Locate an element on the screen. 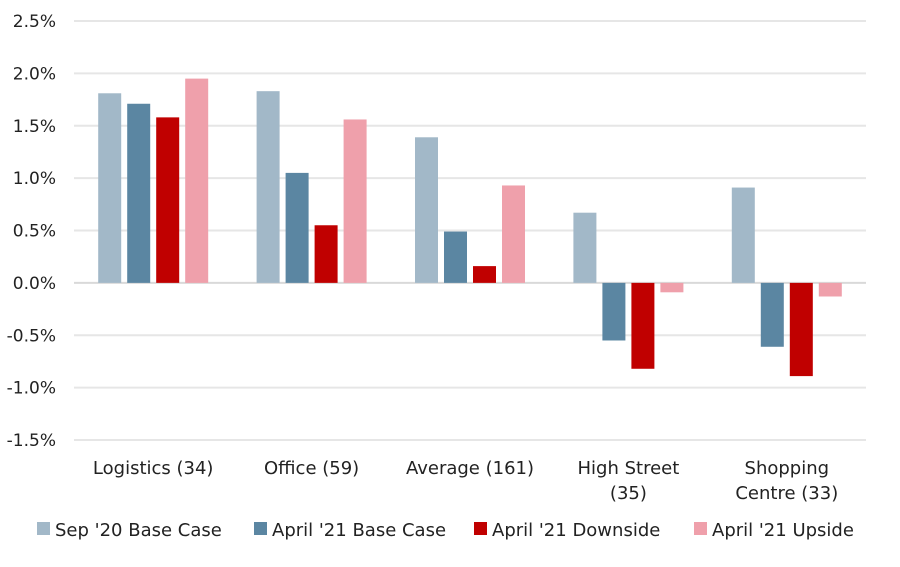 Image resolution: width=900 pixels, height=567 pixels. y-axis: 2.5% 2.0% 1.5% 1.0% 0.5% 0.0% -0.5% -1.0% -1.5% is located at coordinates (31, 231).